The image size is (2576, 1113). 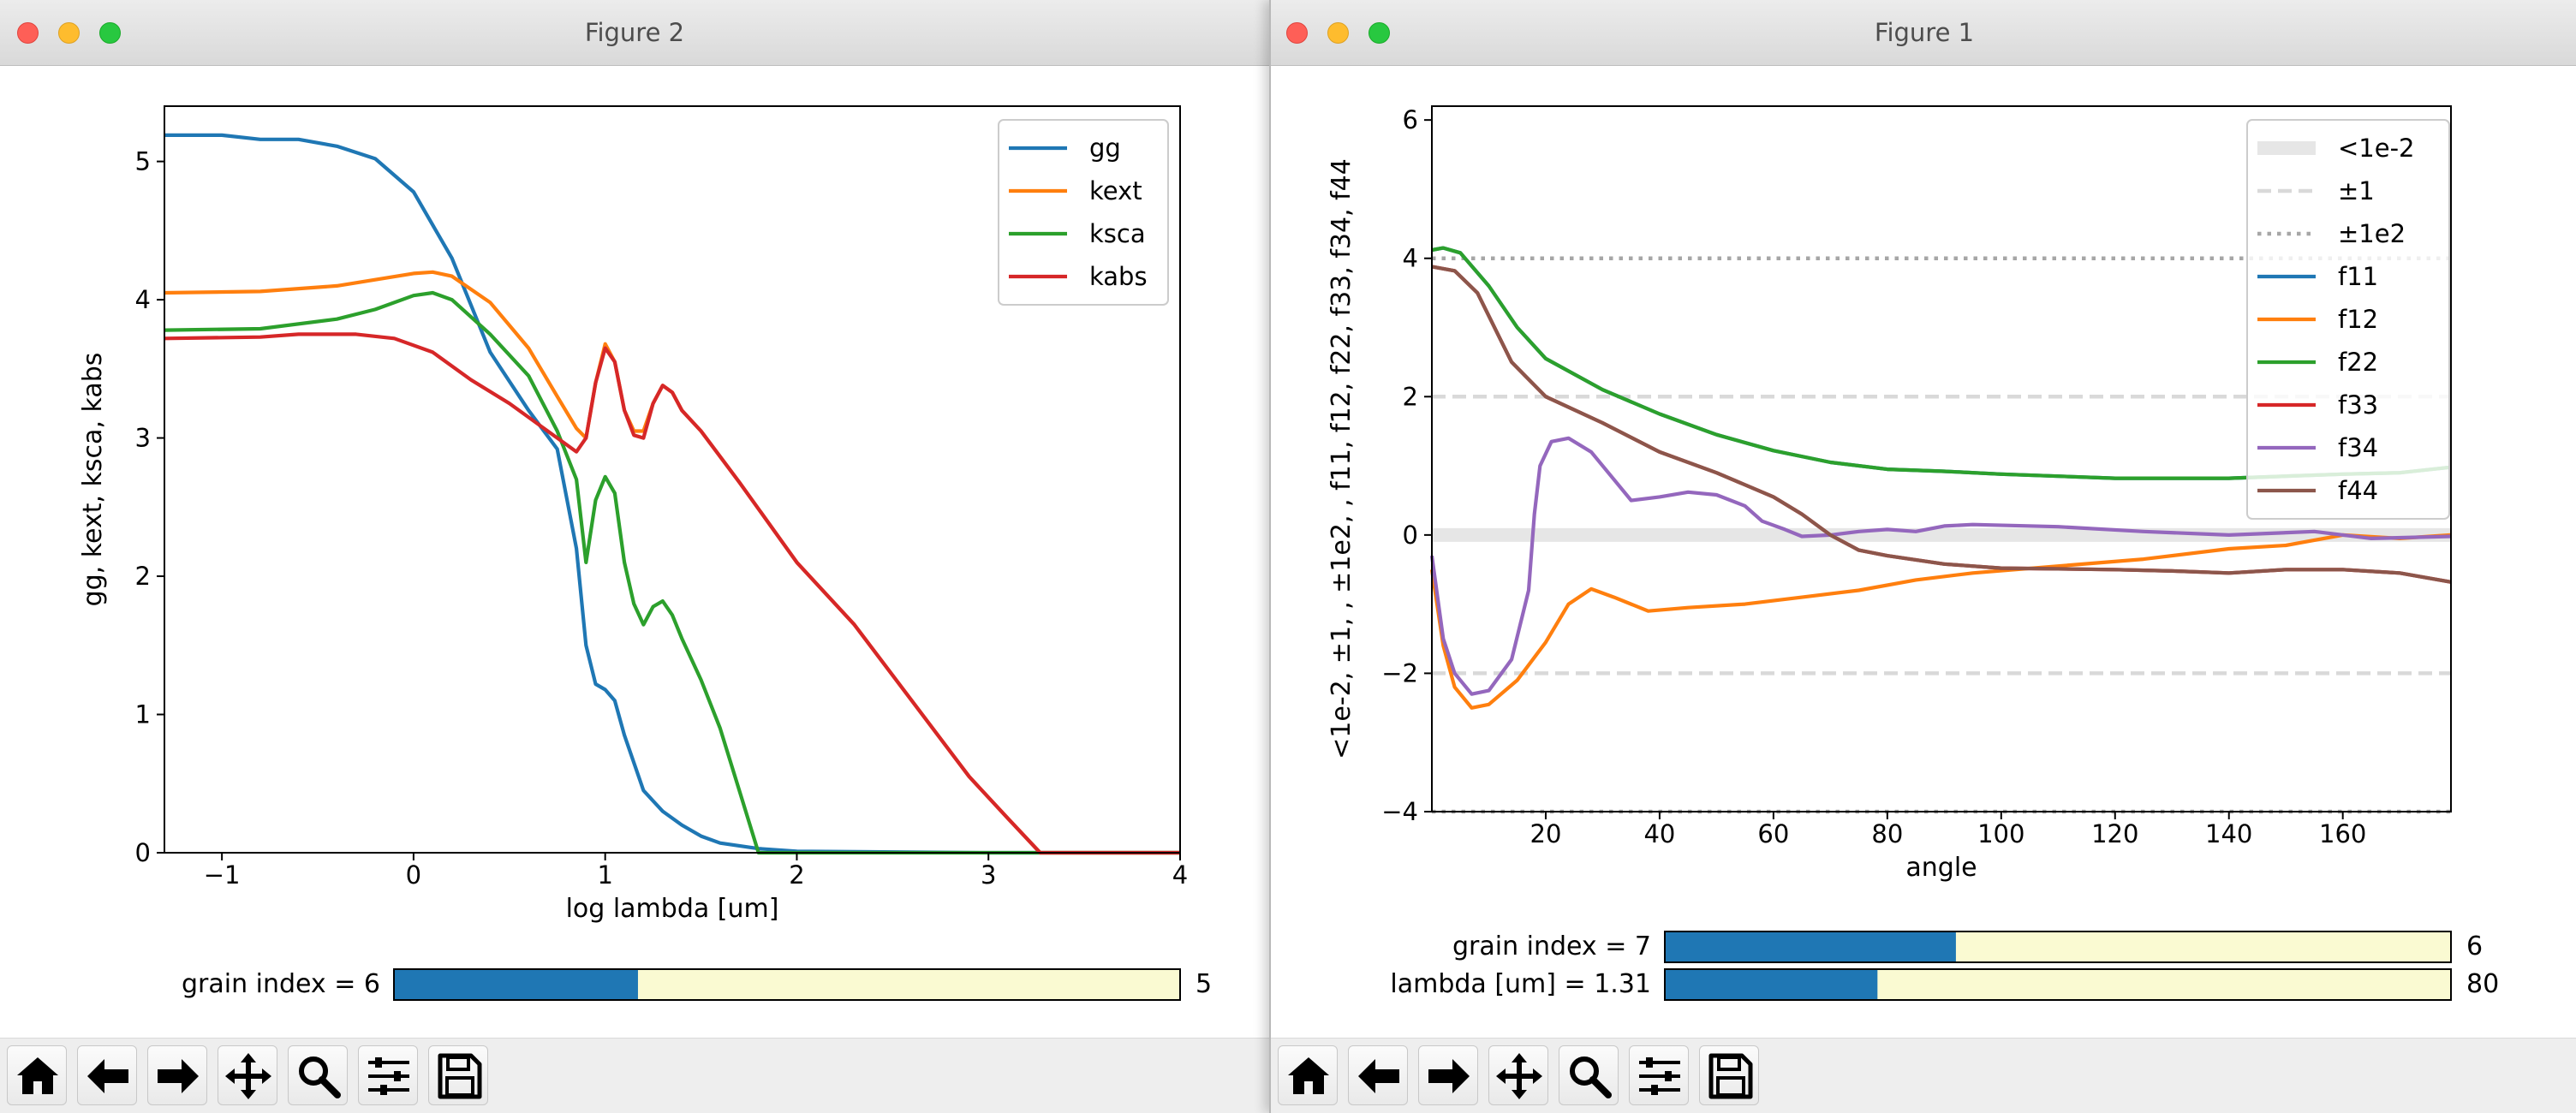 I want to click on x-tick-label: 140, so click(x=2228, y=833).